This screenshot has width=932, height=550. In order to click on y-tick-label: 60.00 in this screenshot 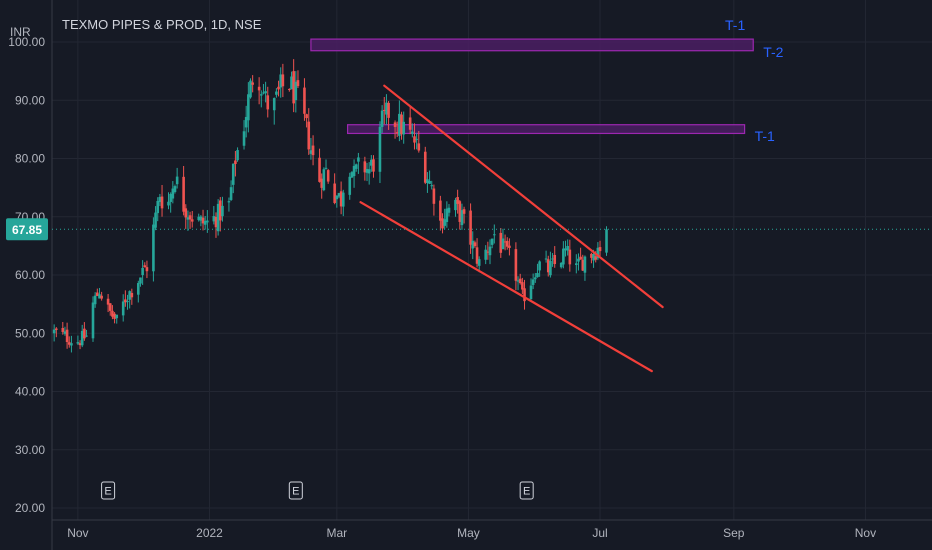, I will do `click(30, 275)`.